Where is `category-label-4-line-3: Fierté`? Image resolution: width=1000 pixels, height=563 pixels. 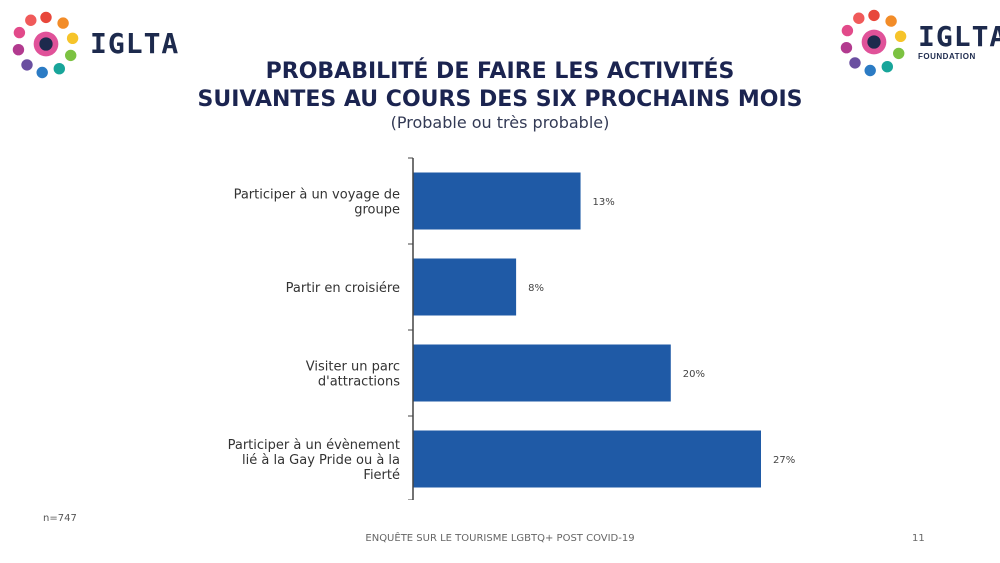 category-label-4-line-3: Fierté is located at coordinates (381, 475).